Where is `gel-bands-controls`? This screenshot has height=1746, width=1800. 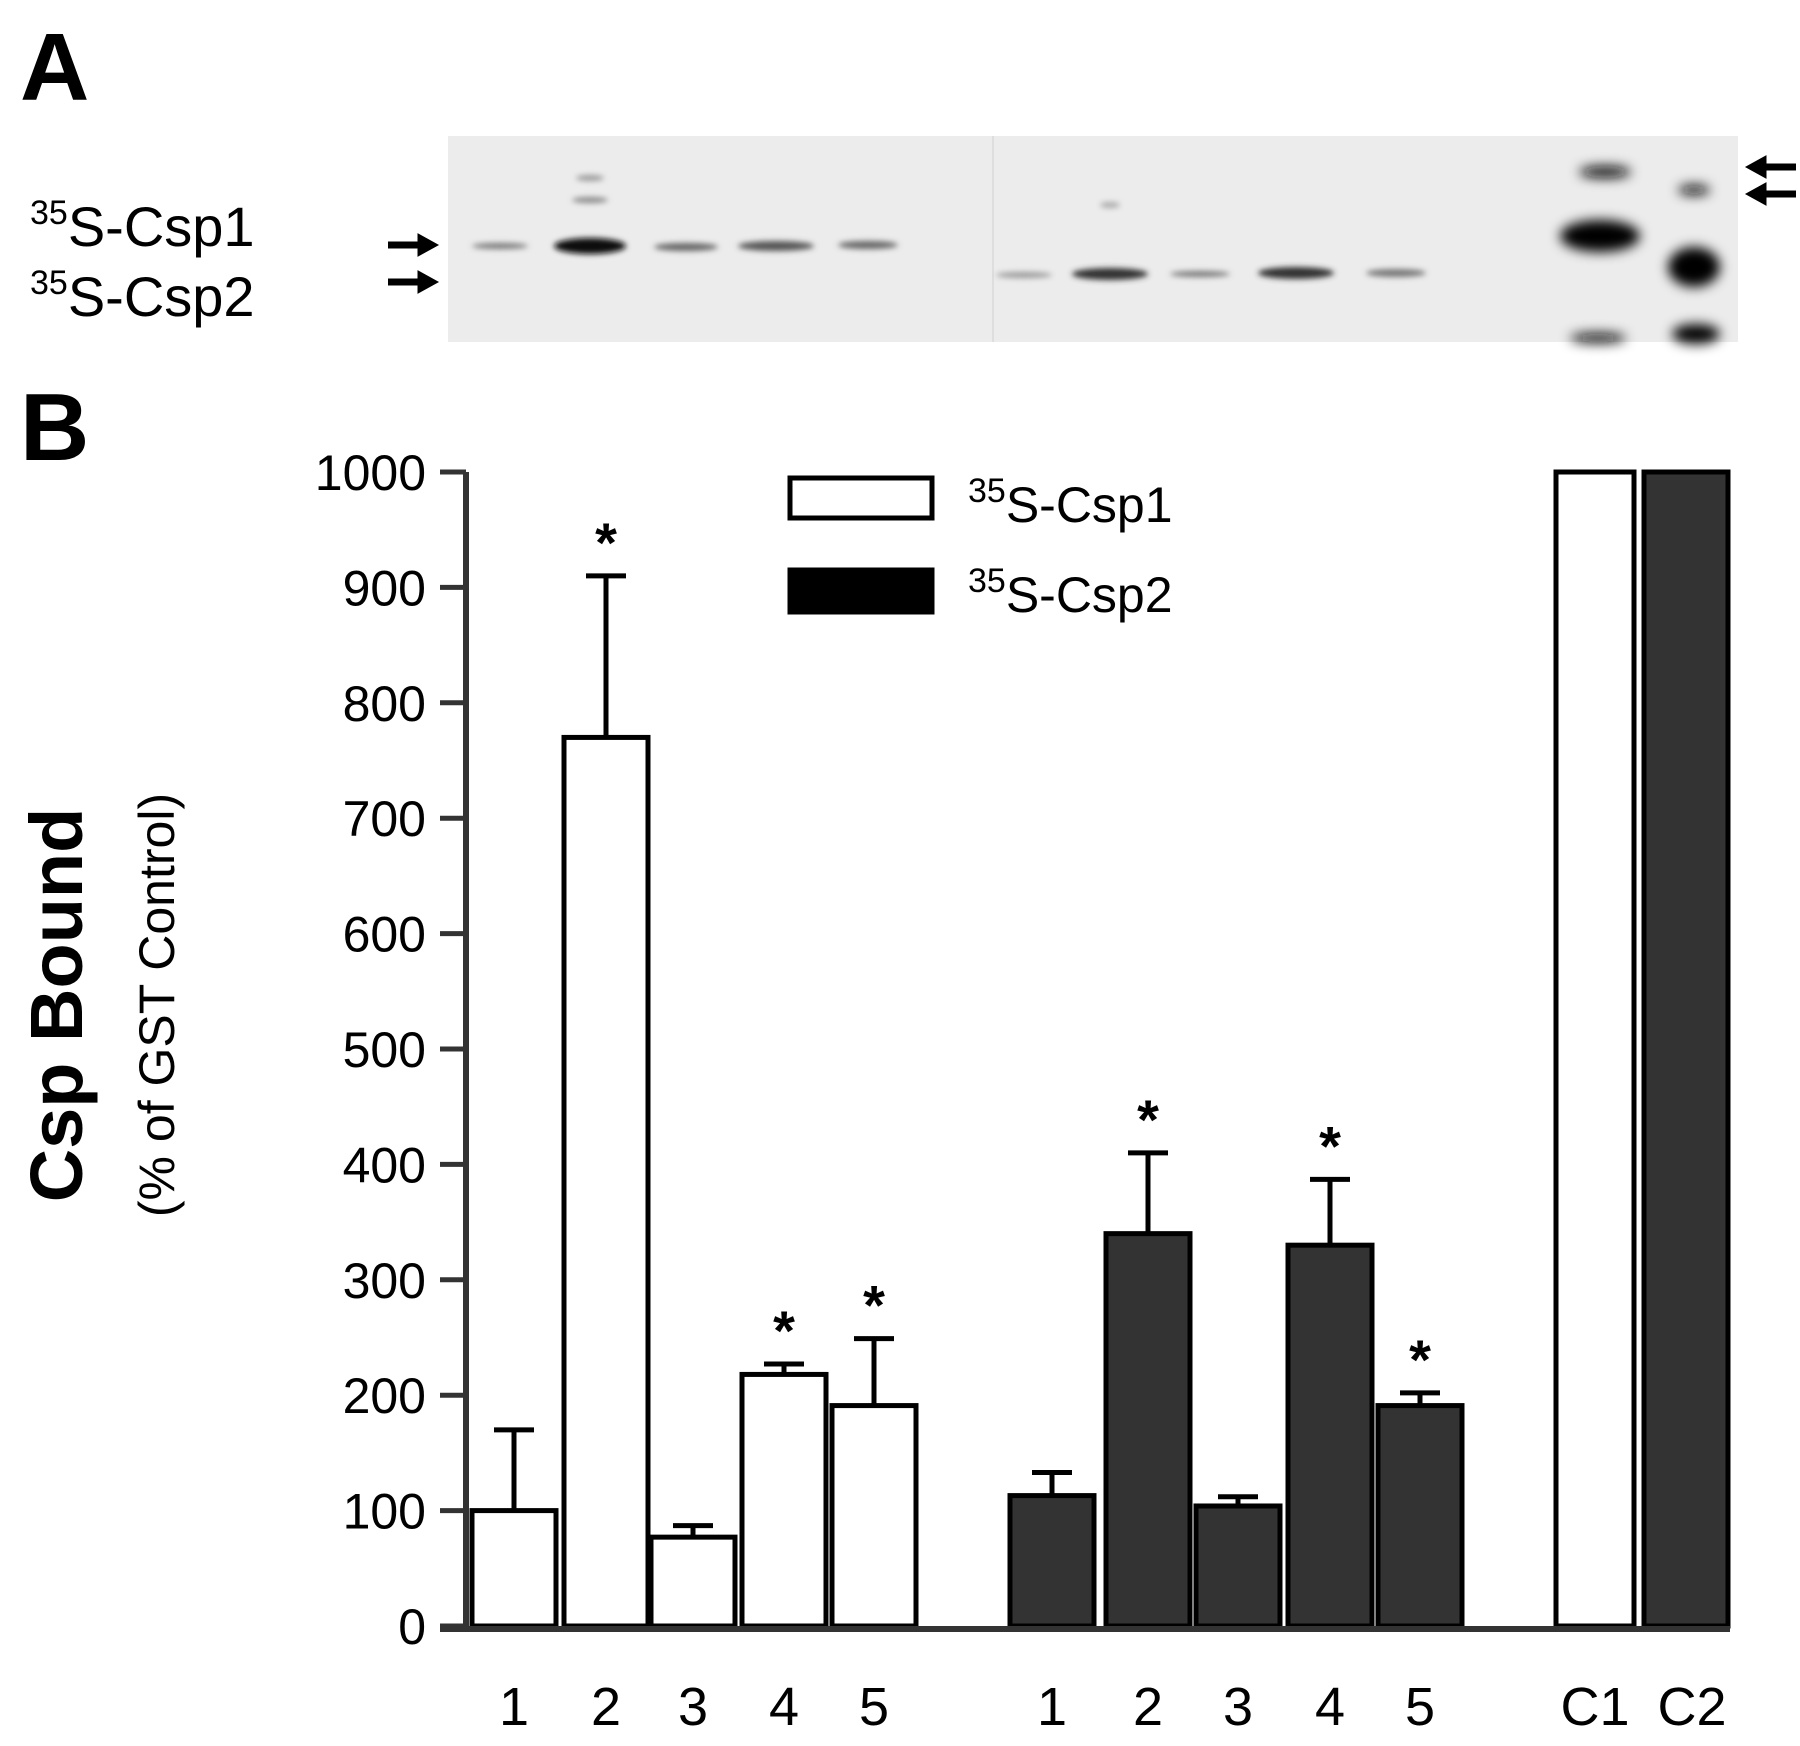
gel-bands-controls is located at coordinates (1640, 255).